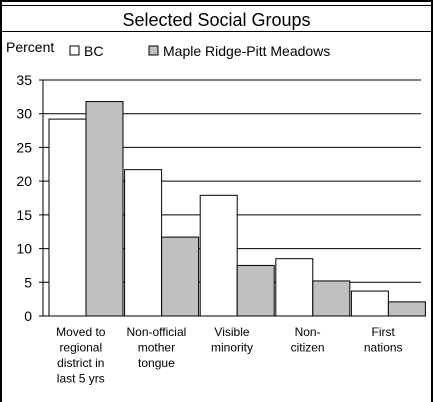 The width and height of the screenshot is (433, 402). Describe the element at coordinates (308, 340) in the screenshot. I see `x-category-label: Non-citizen` at that location.